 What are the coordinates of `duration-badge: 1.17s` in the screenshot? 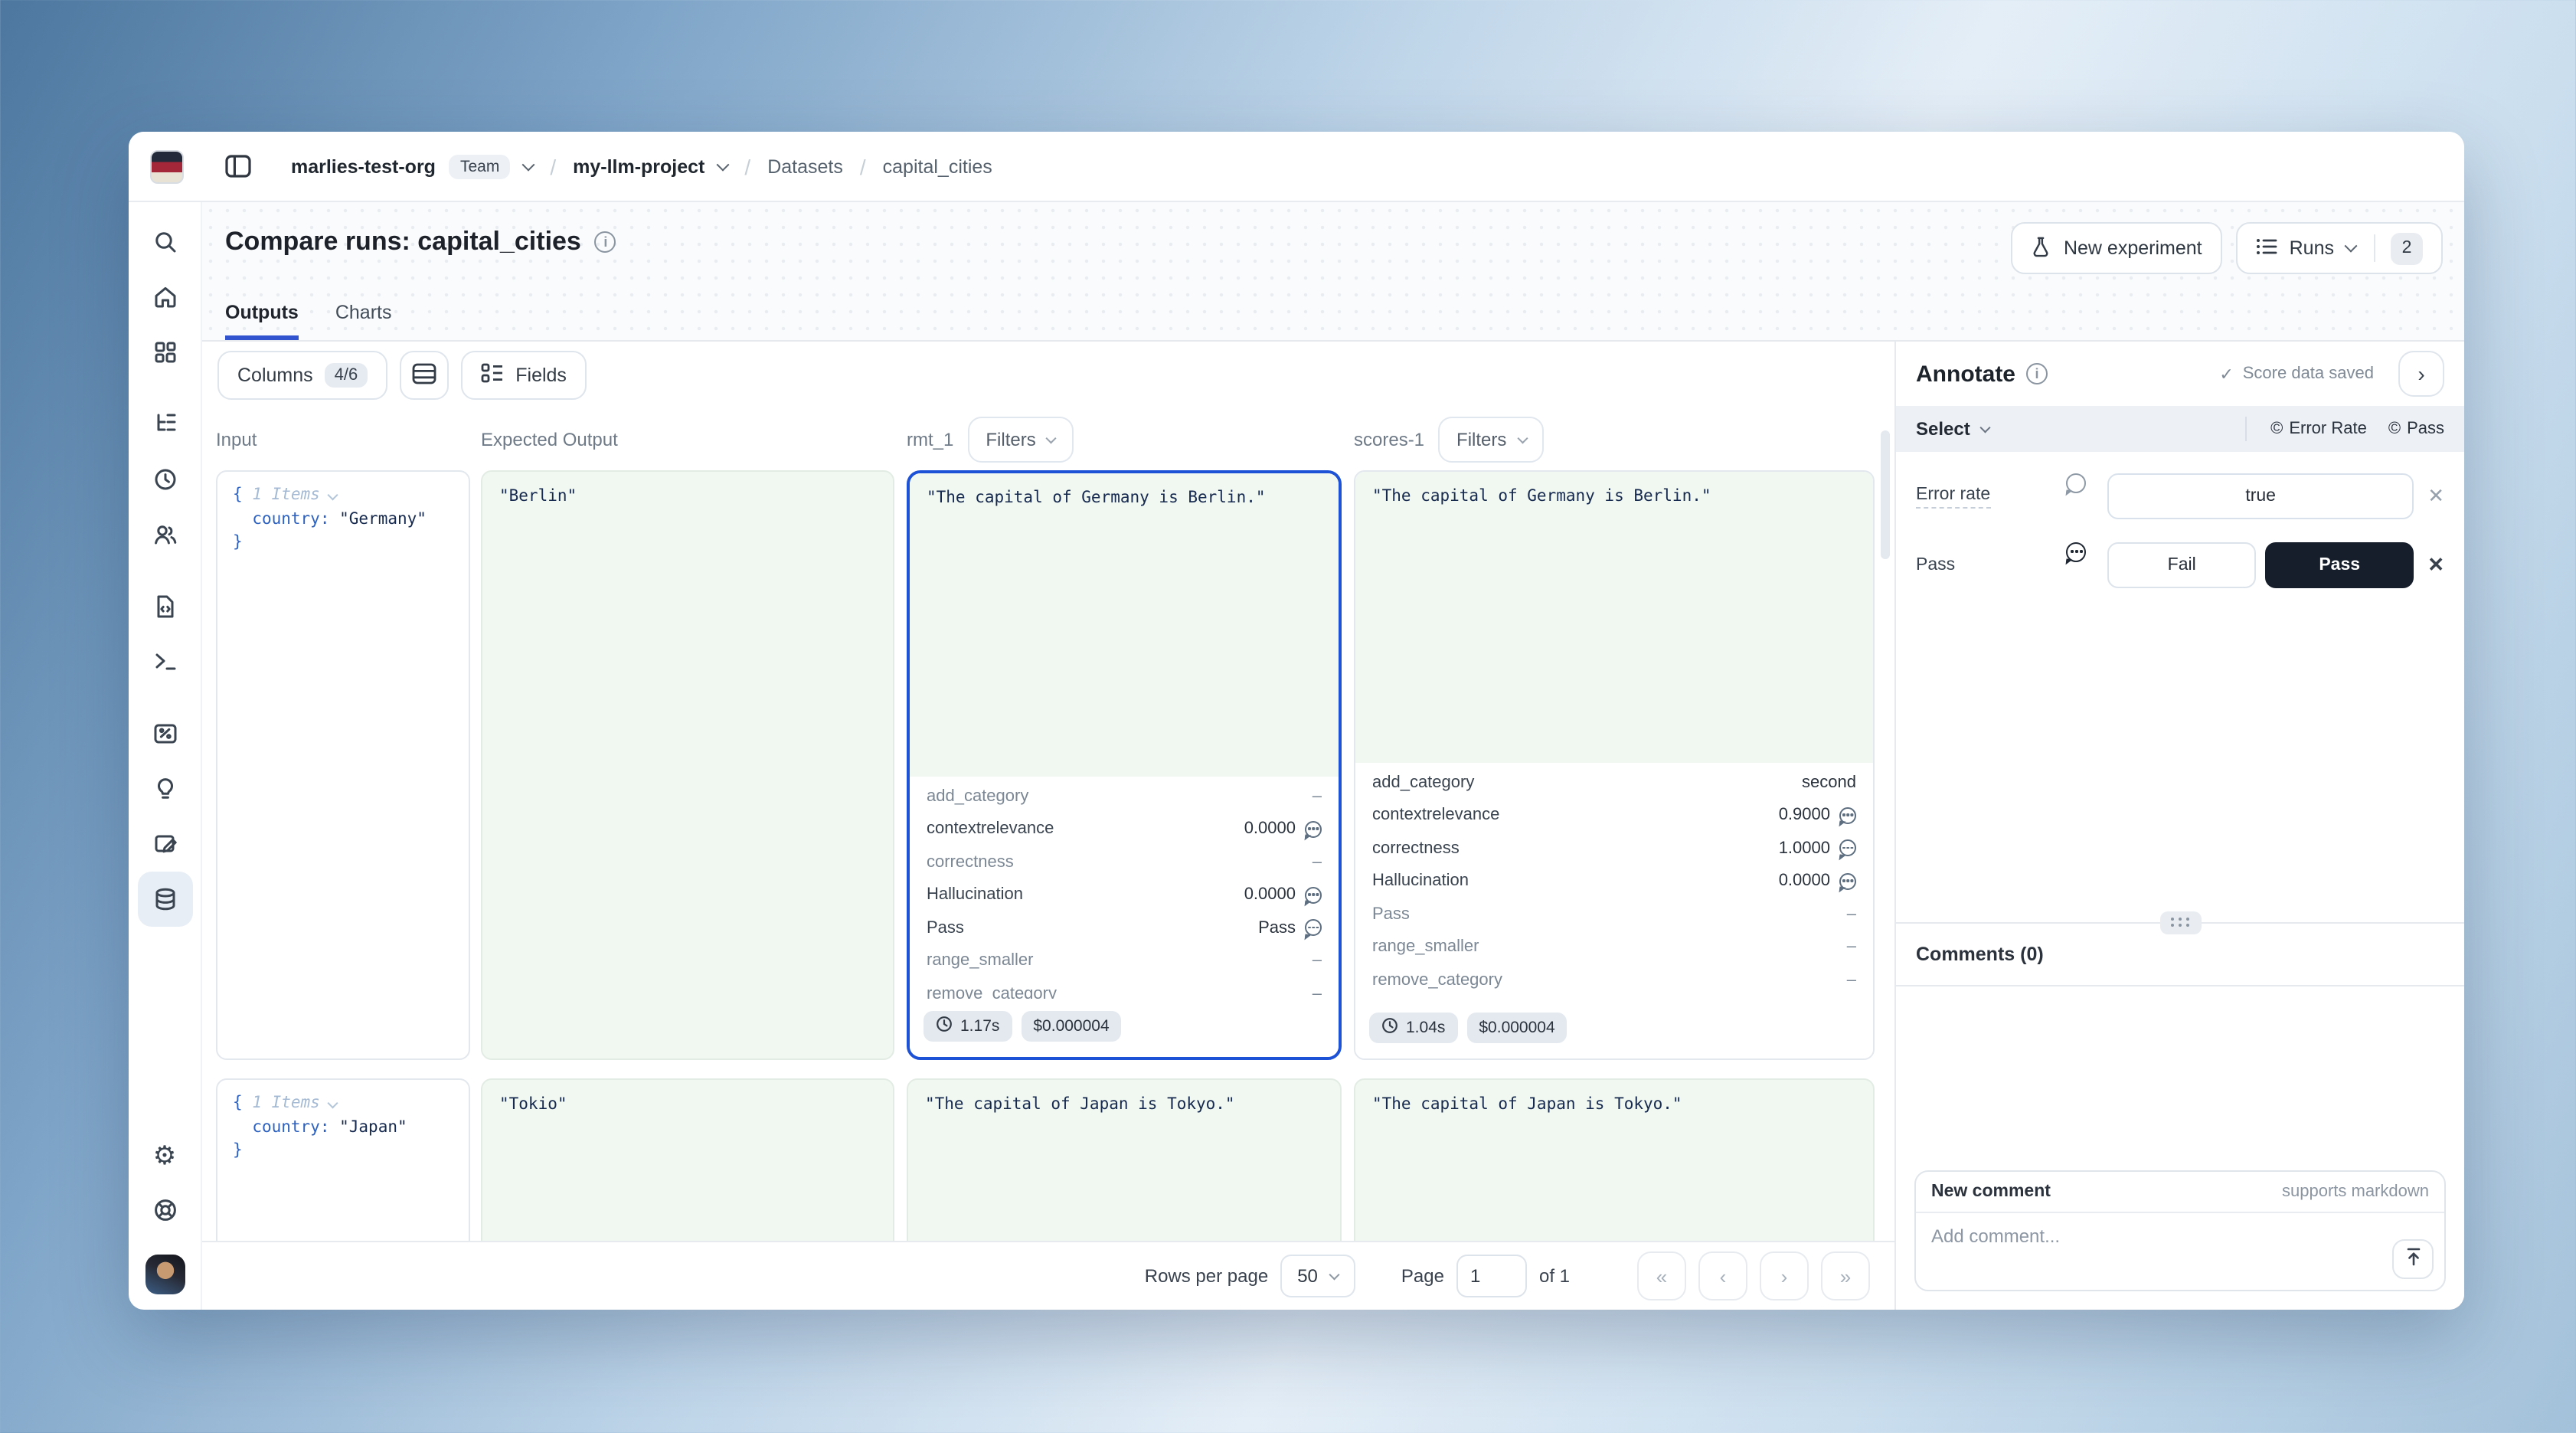 It's located at (968, 1026).